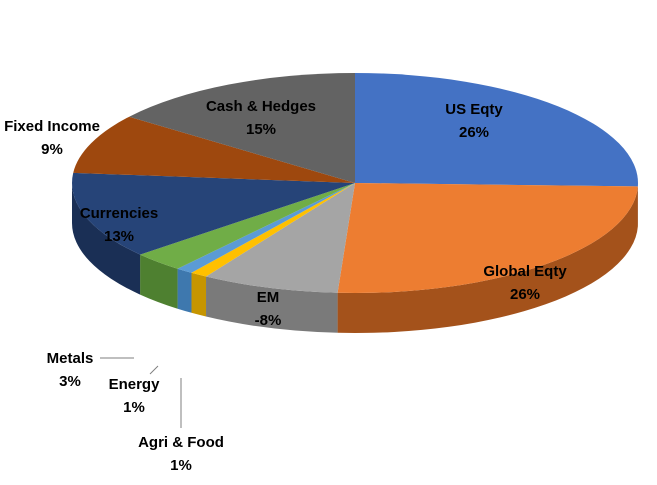 Image resolution: width=657 pixels, height=485 pixels. Describe the element at coordinates (181, 442) in the screenshot. I see `label-agri-and-food-name: Agri & Food` at that location.